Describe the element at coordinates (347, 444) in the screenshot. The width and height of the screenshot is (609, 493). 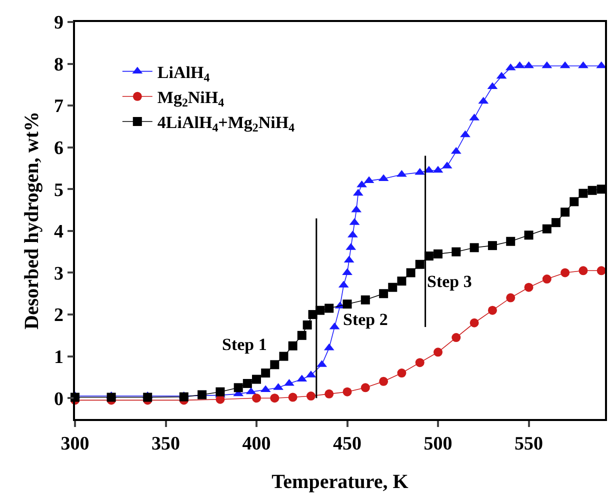
I see `x-tick-label: 450` at that location.